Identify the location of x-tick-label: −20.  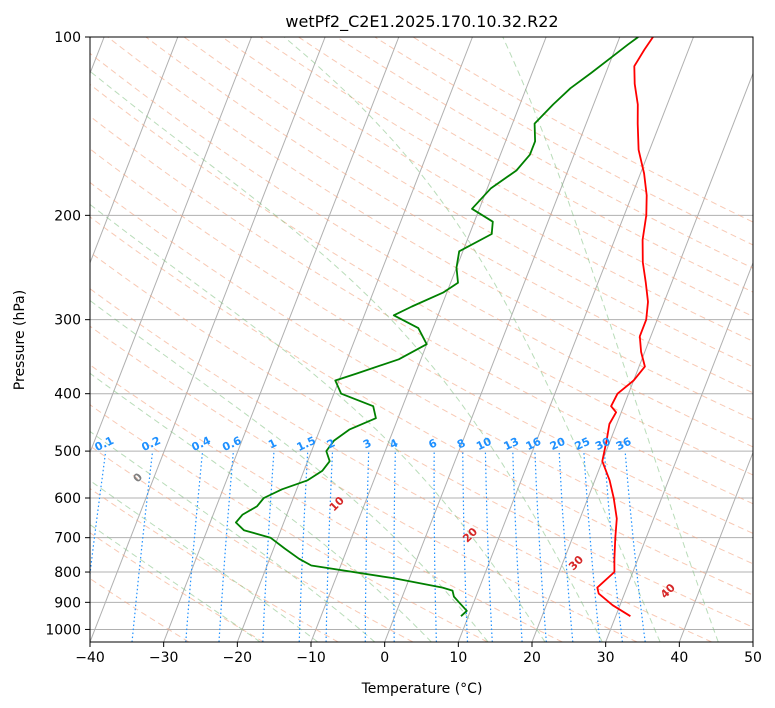
(238, 658).